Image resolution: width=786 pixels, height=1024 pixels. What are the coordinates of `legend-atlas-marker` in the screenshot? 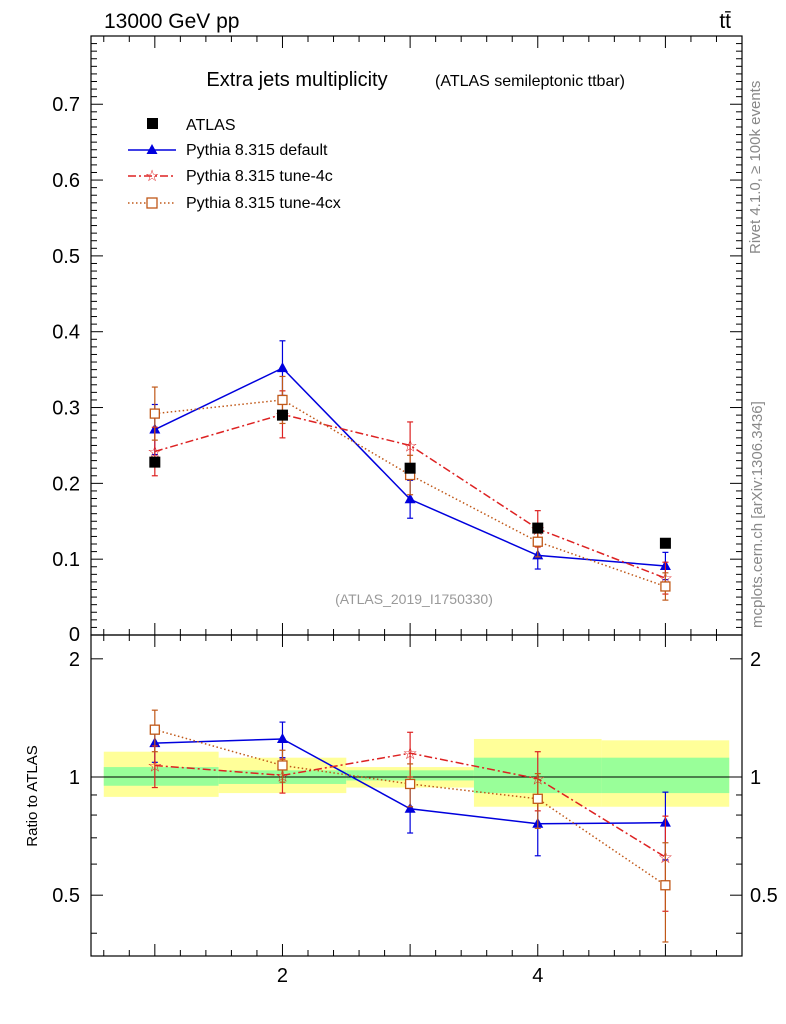 It's located at (152, 123).